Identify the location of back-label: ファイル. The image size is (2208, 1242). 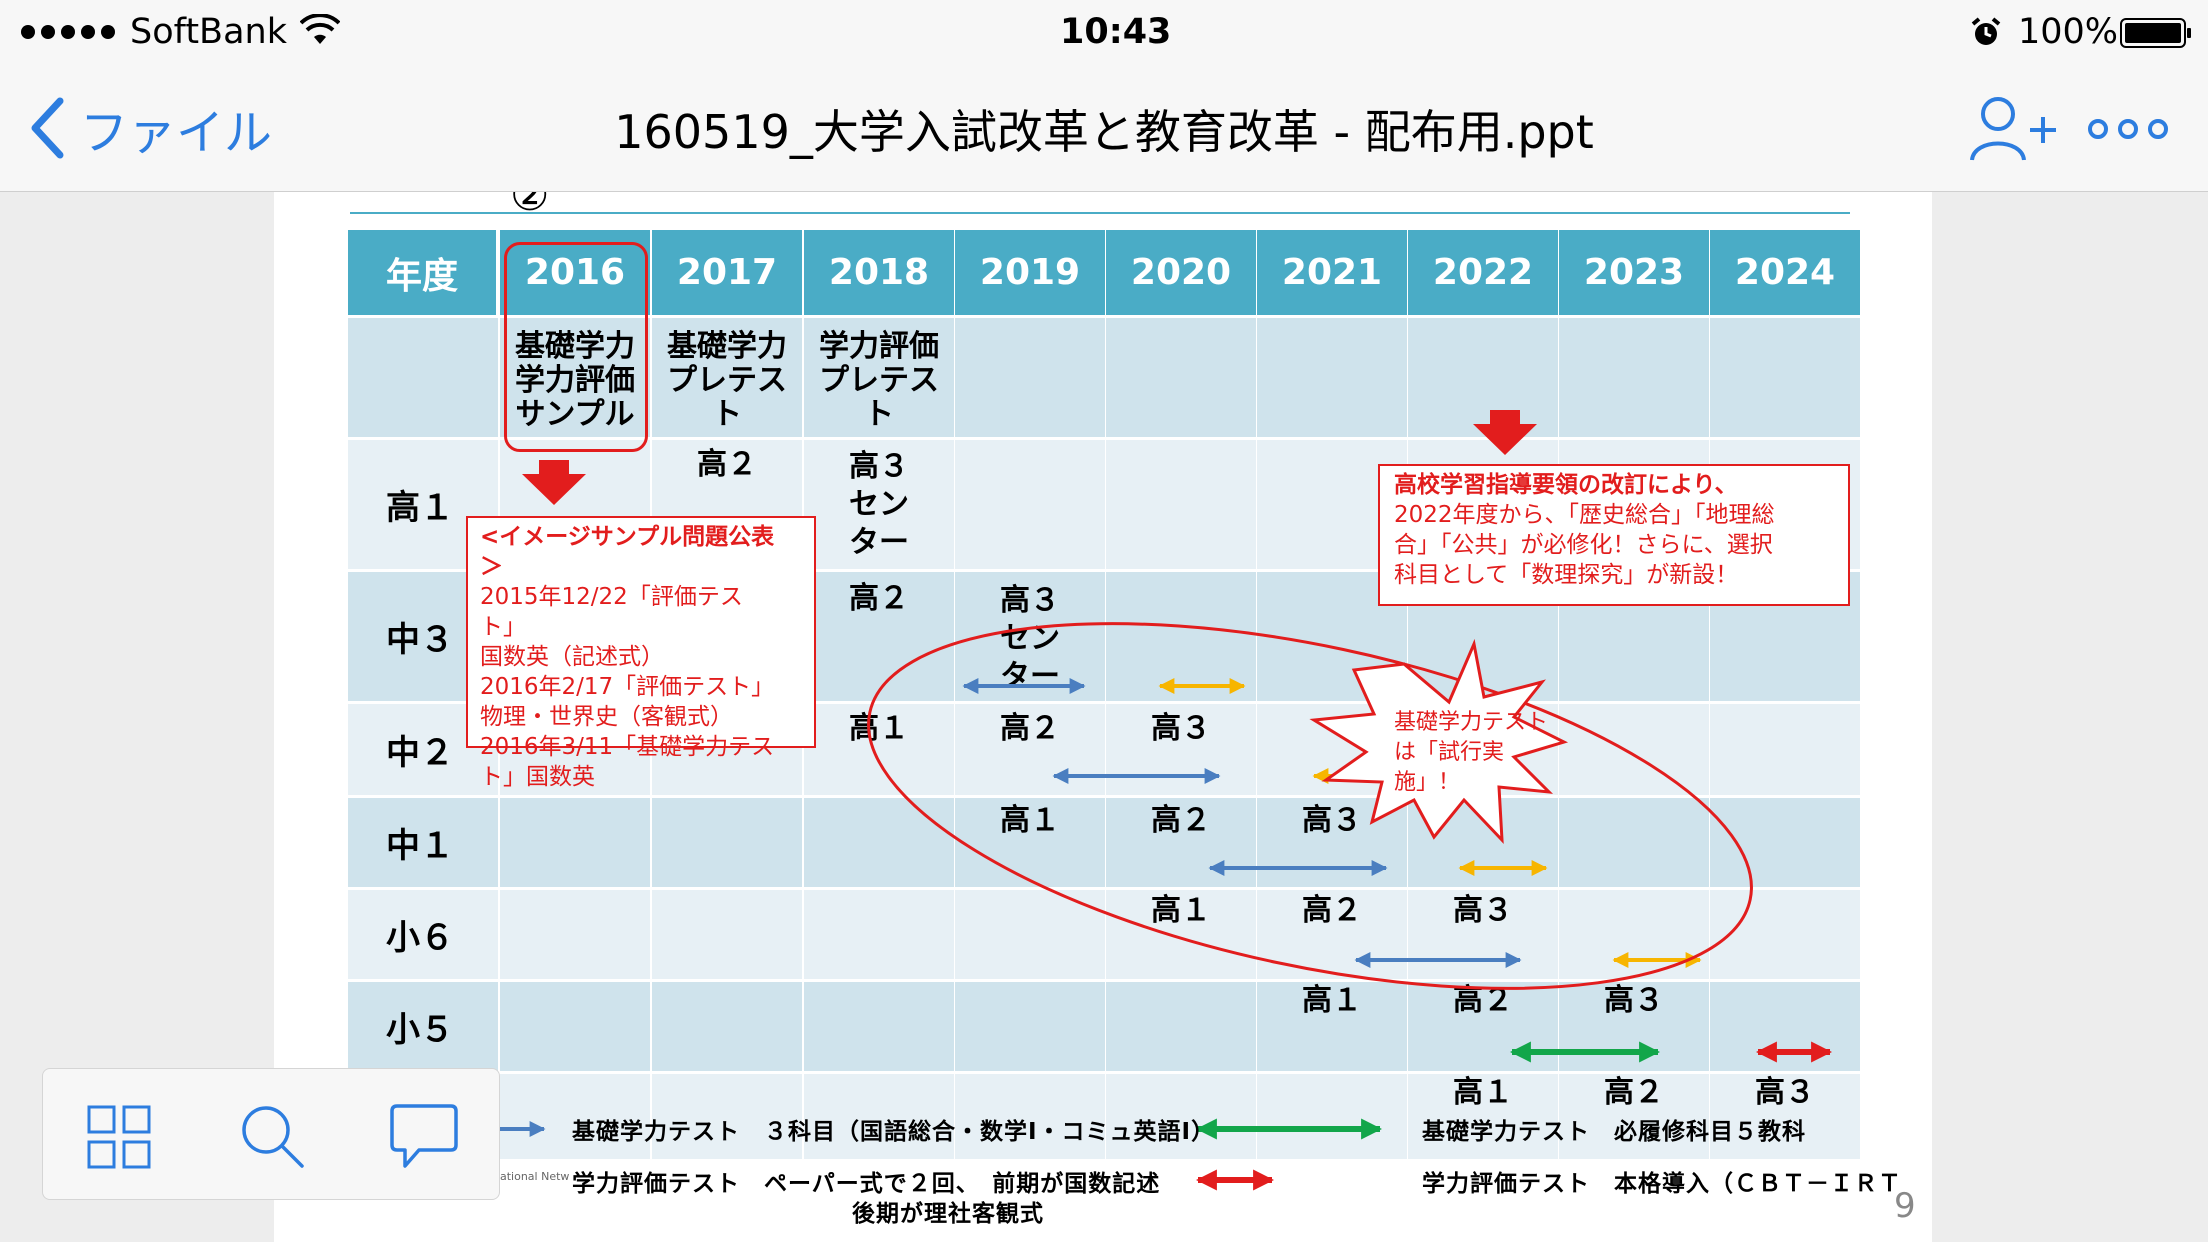
(176, 133).